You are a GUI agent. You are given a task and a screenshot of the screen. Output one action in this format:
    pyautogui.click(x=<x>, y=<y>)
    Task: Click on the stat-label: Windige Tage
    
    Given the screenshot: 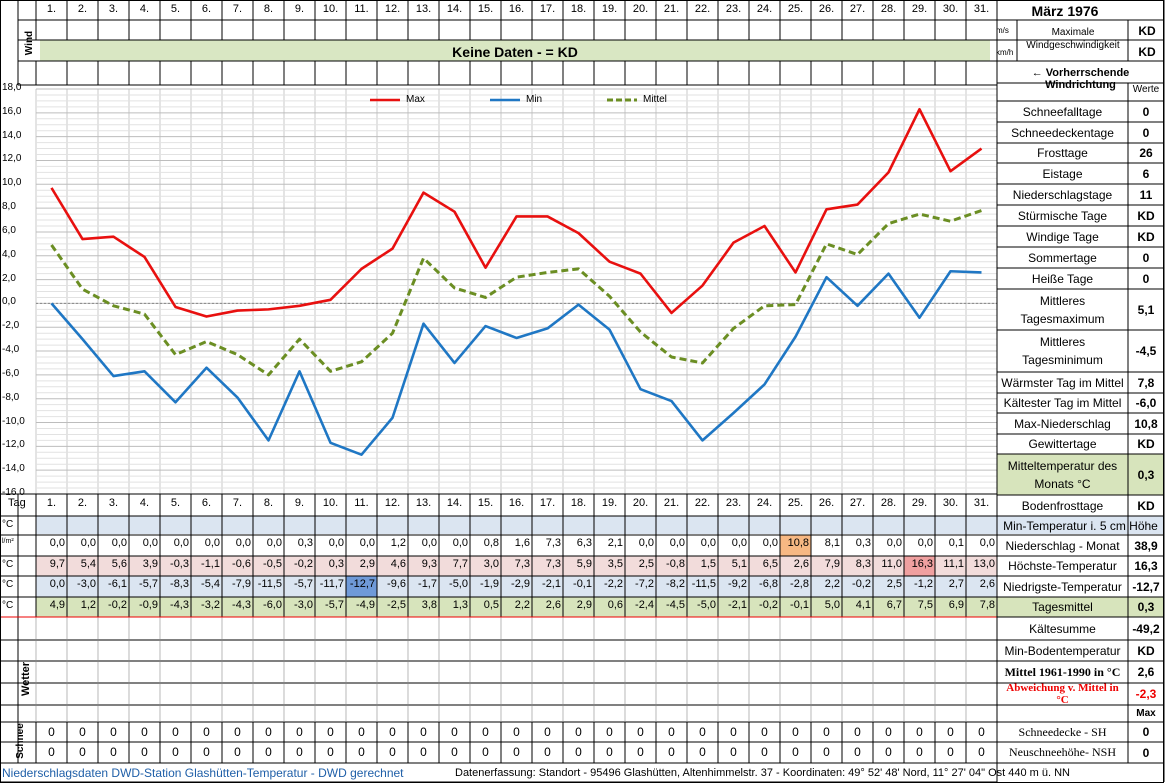 What is the action you would take?
    pyautogui.click(x=1062, y=236)
    